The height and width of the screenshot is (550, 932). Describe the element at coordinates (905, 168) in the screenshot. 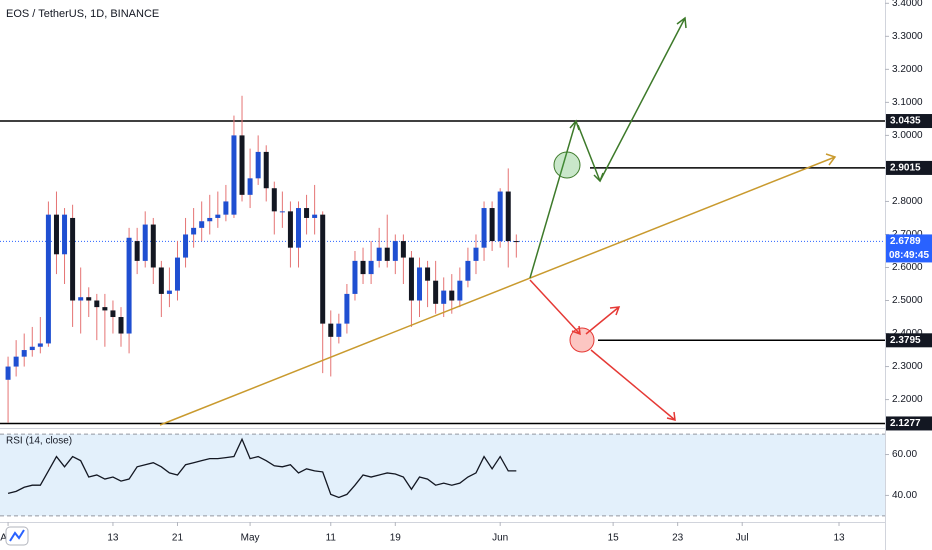

I see `level-label: 2.9015` at that location.